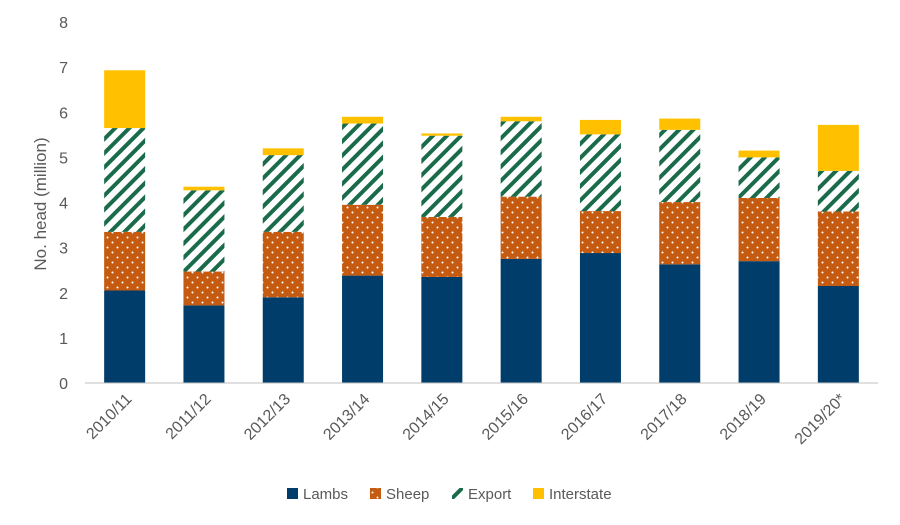 Image resolution: width=900 pixels, height=525 pixels. I want to click on y-tick-label: 3, so click(63, 249).